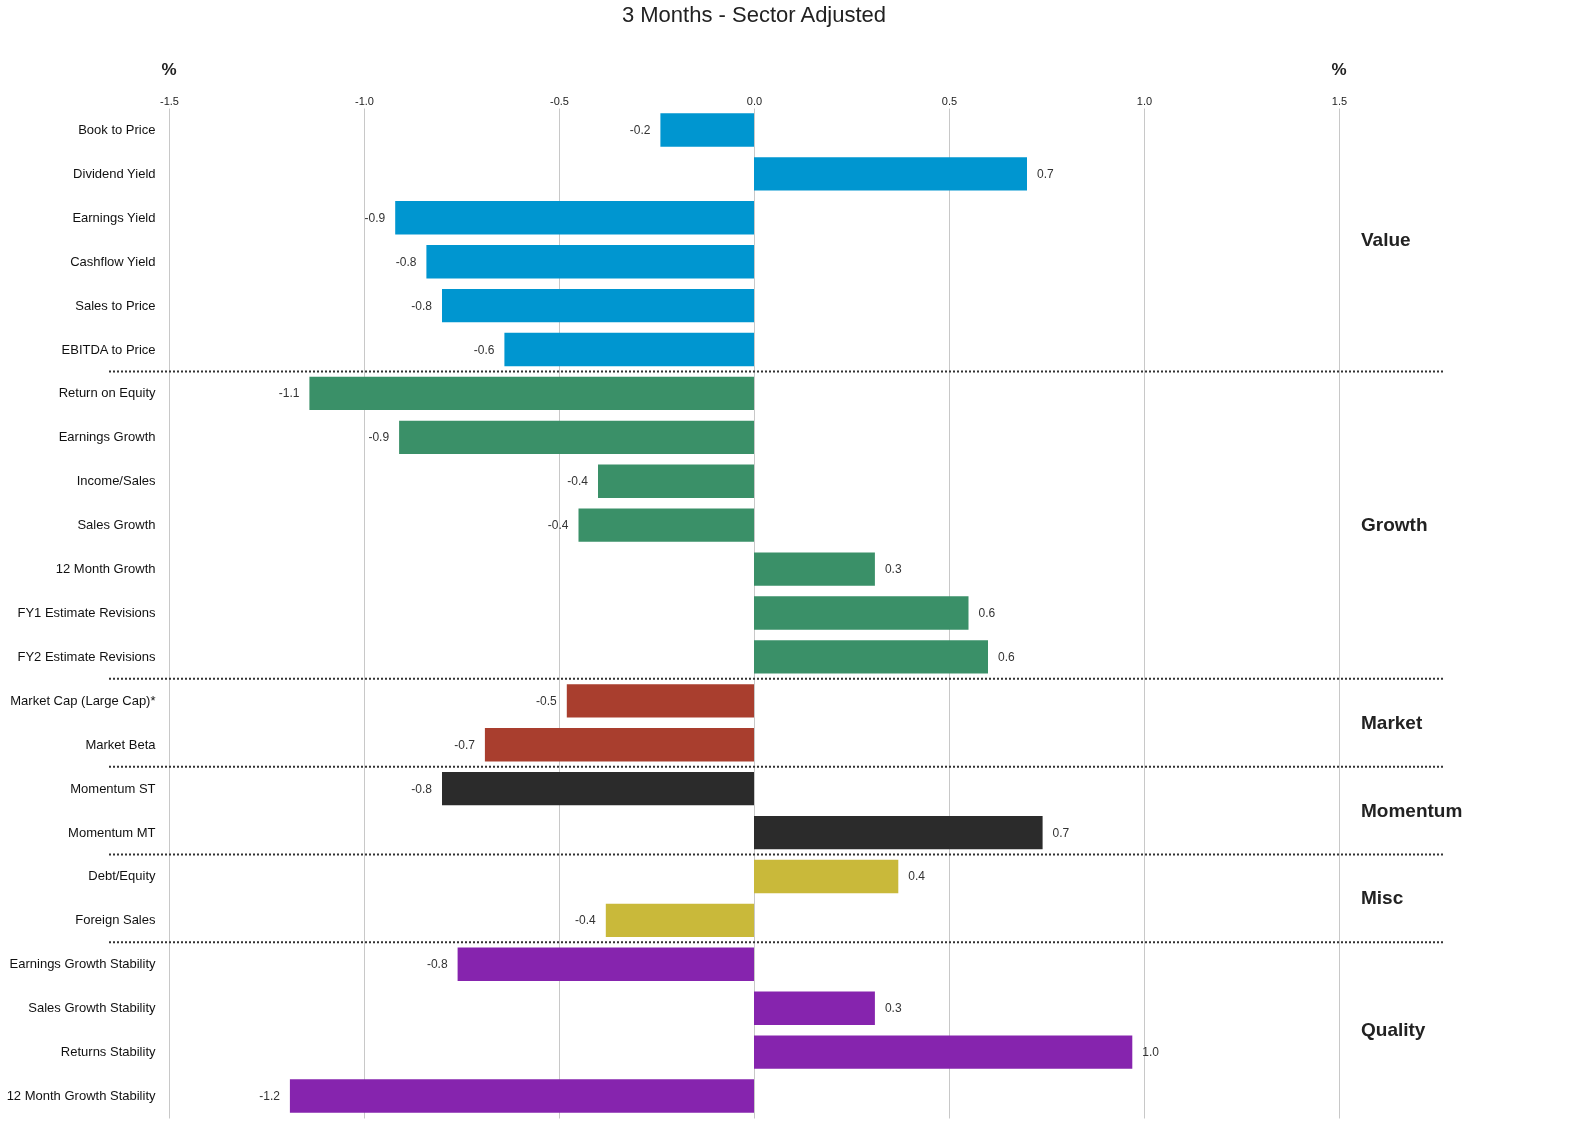 The height and width of the screenshot is (1124, 1592). I want to click on y-tick-label: Book to Price, so click(117, 129).